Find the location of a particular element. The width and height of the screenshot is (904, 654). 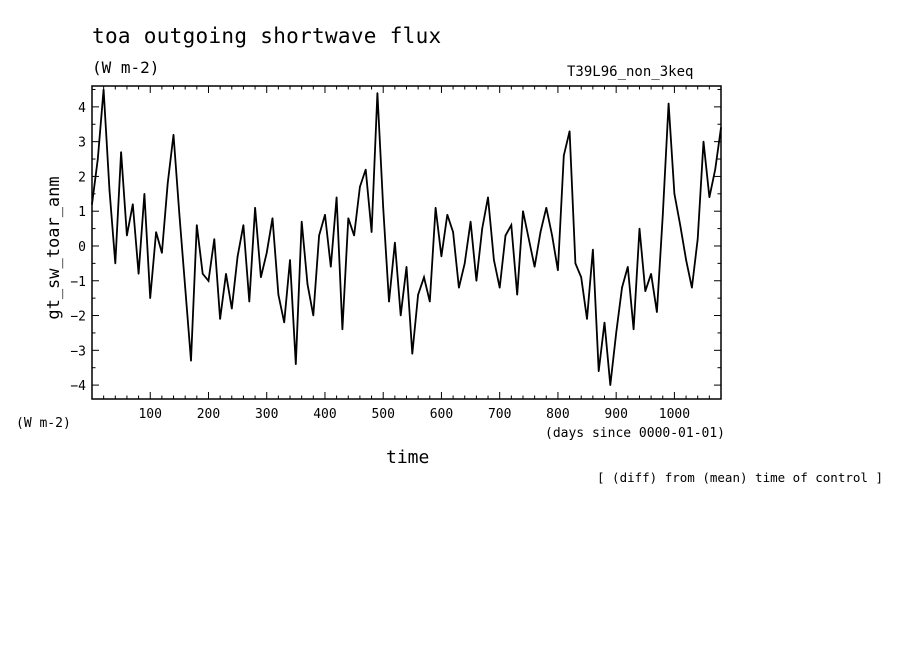

x-tick-label: 1000 is located at coordinates (674, 414).